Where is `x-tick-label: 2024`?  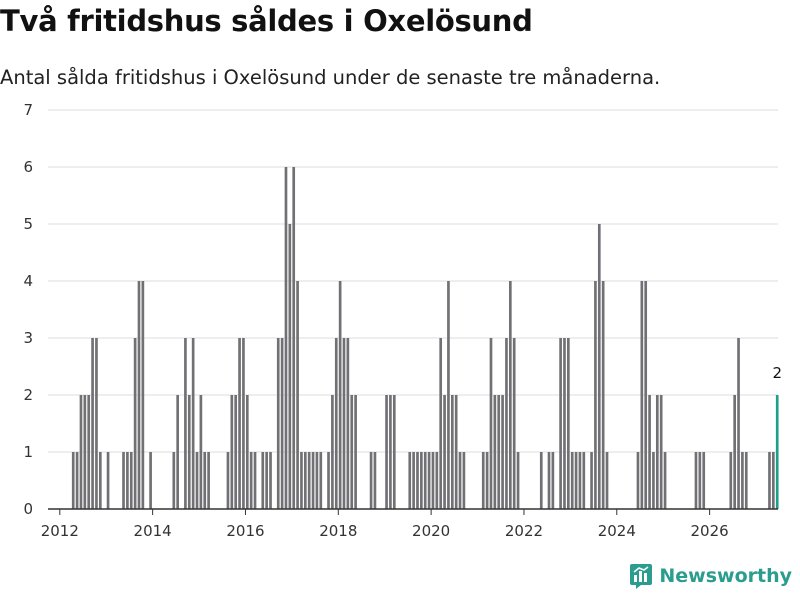
x-tick-label: 2024 is located at coordinates (617, 531).